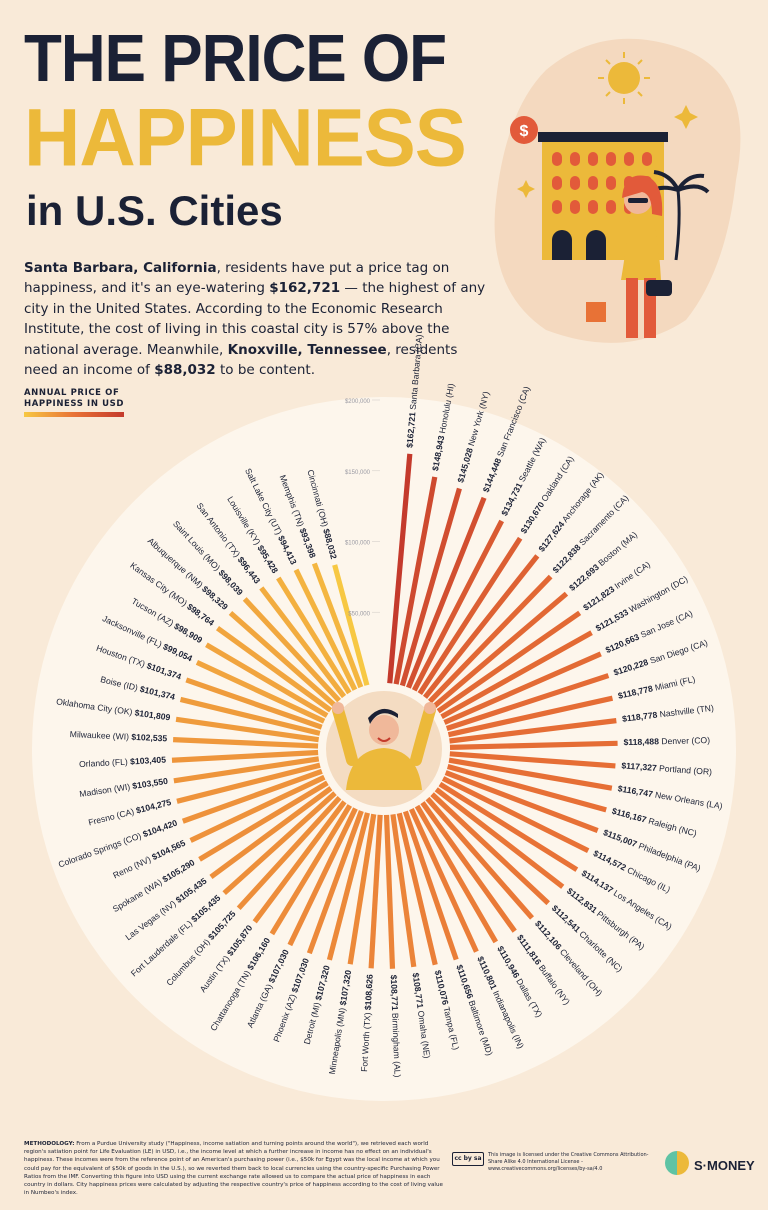 The image size is (768, 1210). I want to click on bar-value-31: $108,771, so click(393, 993).